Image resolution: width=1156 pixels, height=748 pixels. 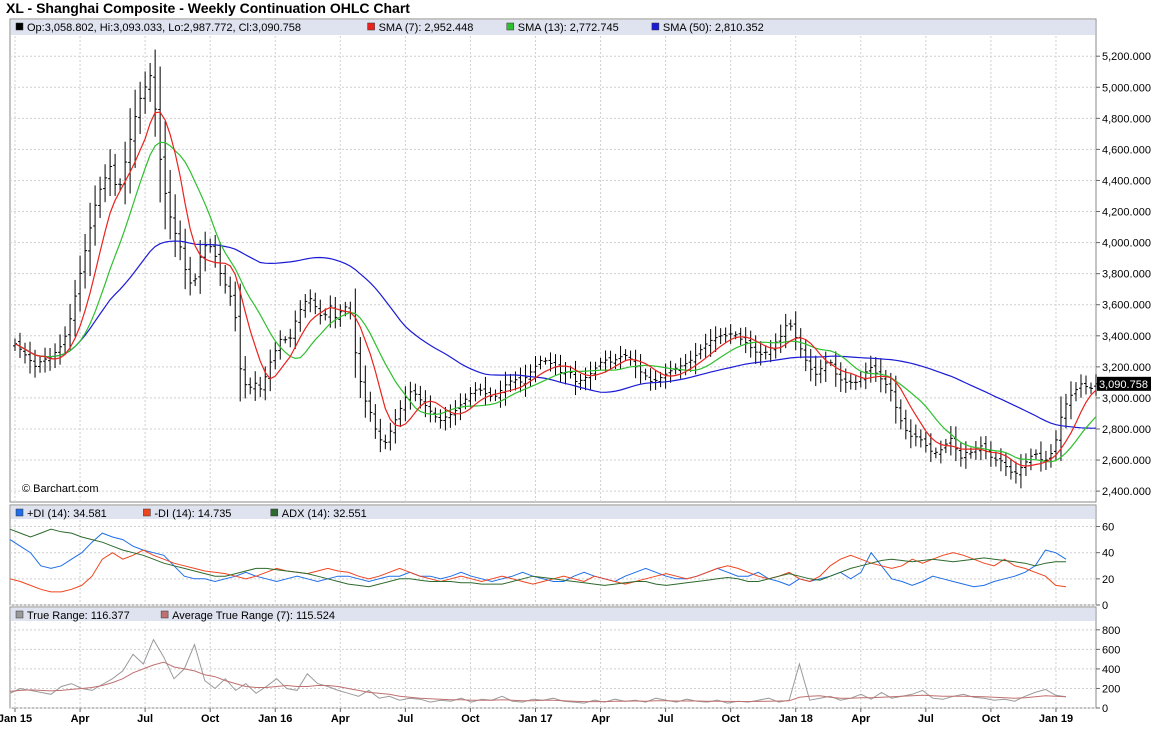 I want to click on last-price-marker, so click(x=1124, y=383).